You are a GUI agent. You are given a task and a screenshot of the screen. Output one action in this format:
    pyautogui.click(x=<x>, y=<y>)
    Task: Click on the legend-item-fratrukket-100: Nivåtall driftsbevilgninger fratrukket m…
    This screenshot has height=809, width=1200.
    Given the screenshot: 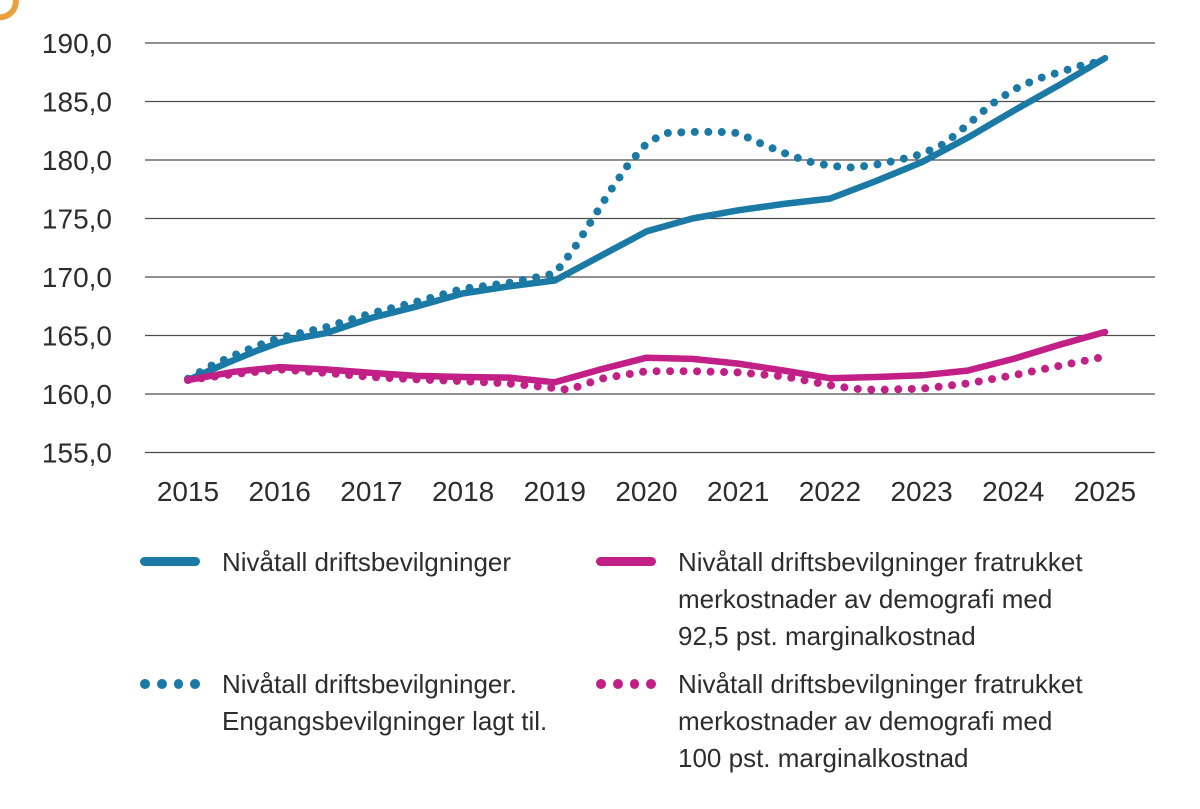 What is the action you would take?
    pyautogui.click(x=839, y=721)
    